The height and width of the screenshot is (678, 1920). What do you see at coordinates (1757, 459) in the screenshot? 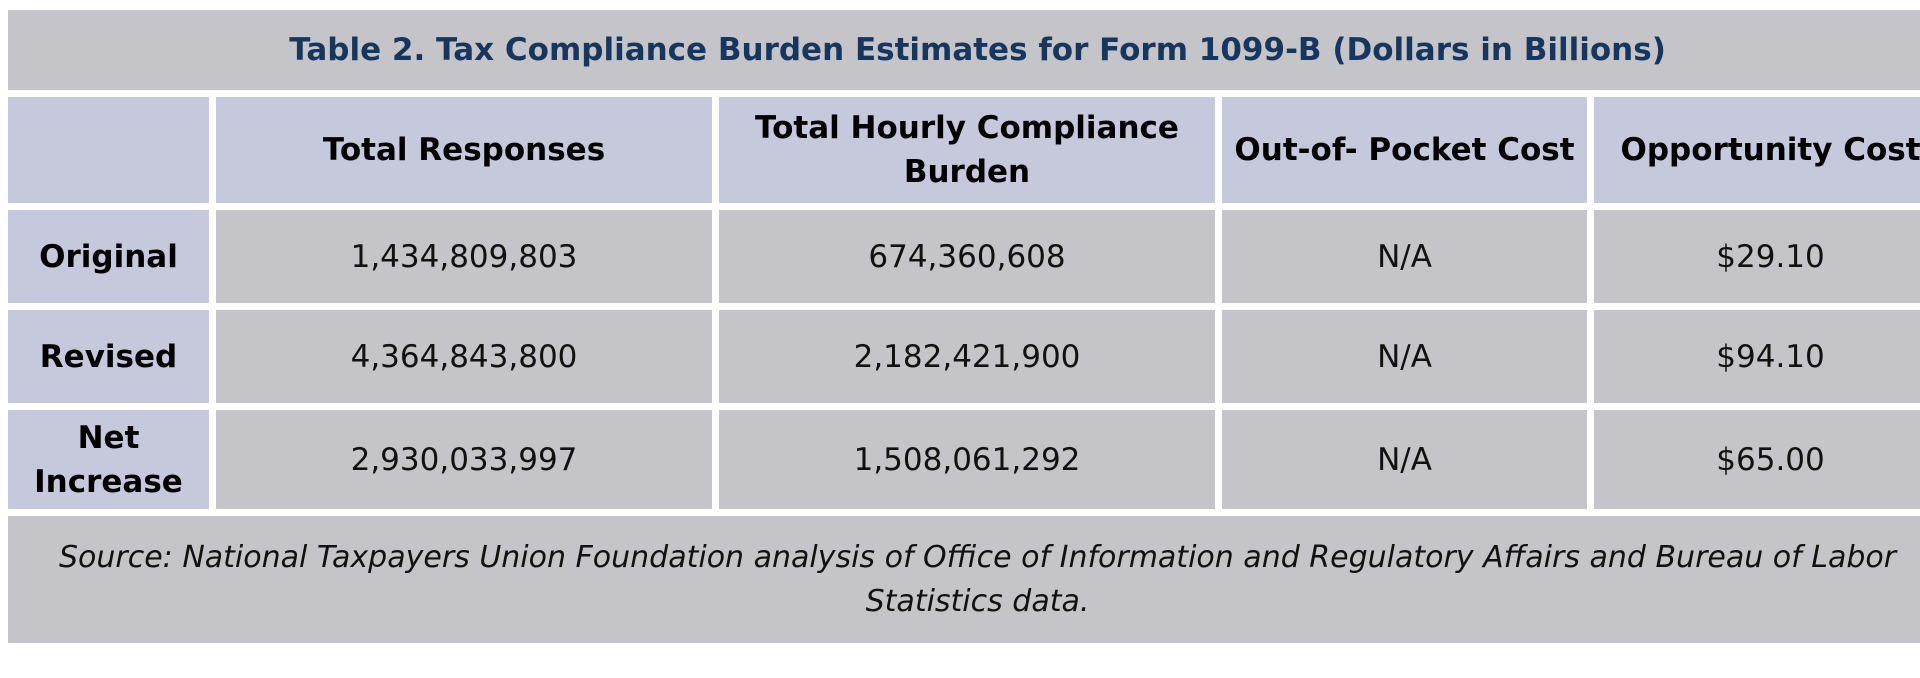
I see `cell-opportunity-cost: $65.00` at bounding box center [1757, 459].